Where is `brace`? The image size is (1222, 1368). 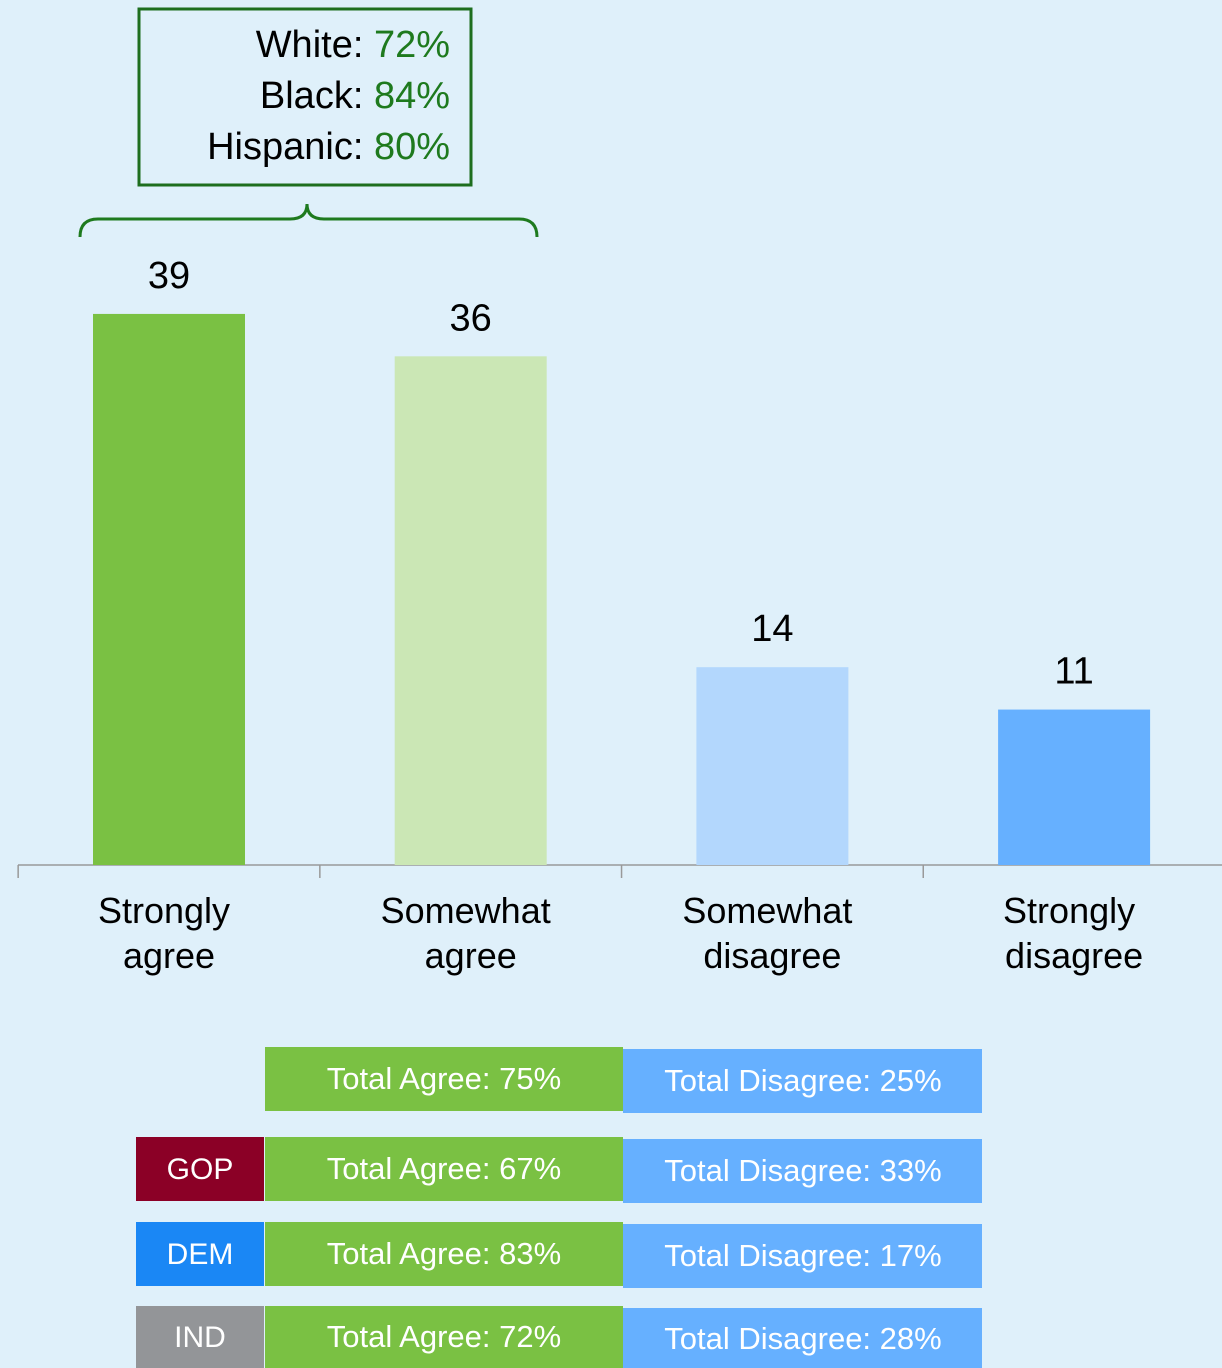
brace is located at coordinates (308, 220).